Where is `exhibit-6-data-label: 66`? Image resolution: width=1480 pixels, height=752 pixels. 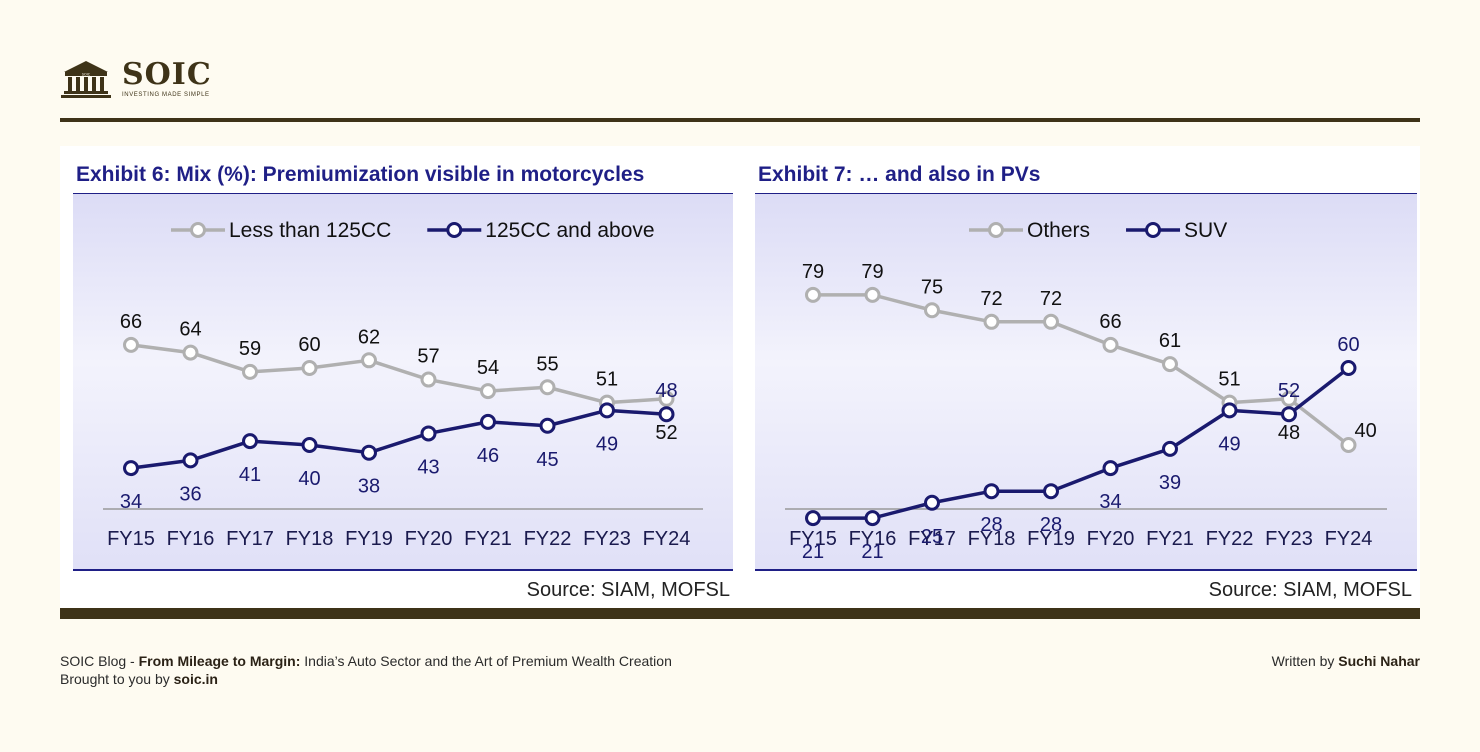
exhibit-6-data-label: 66 is located at coordinates (131, 322).